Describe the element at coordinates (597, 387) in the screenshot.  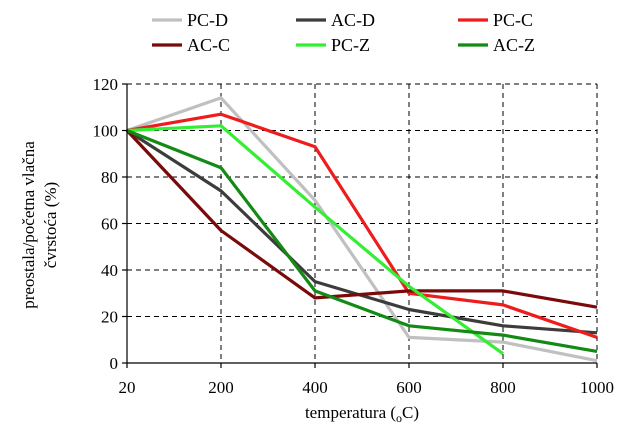
I see `x-tick-label-1000: 1000` at that location.